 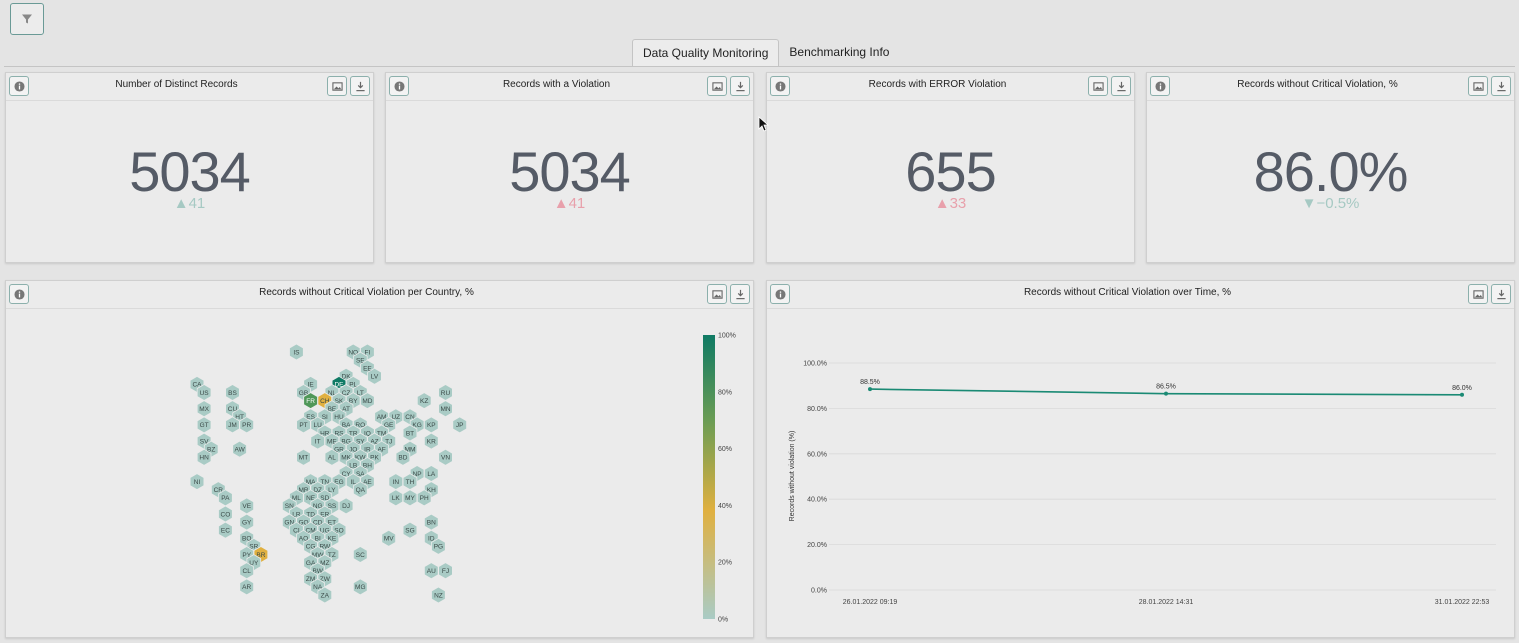 I want to click on hex-label: ER, so click(x=324, y=514).